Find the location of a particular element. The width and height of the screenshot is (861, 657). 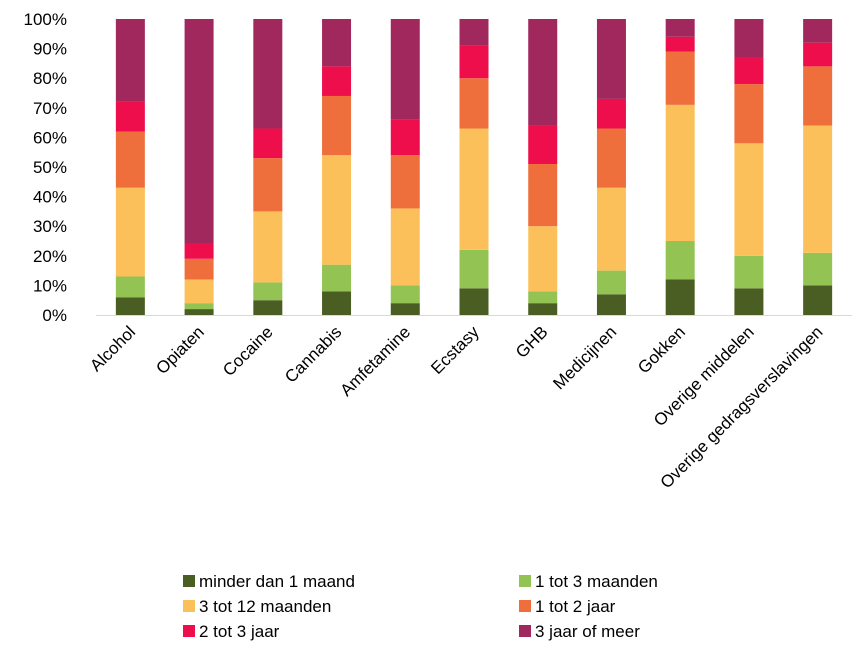

y-tick-label: 30% is located at coordinates (50, 226).